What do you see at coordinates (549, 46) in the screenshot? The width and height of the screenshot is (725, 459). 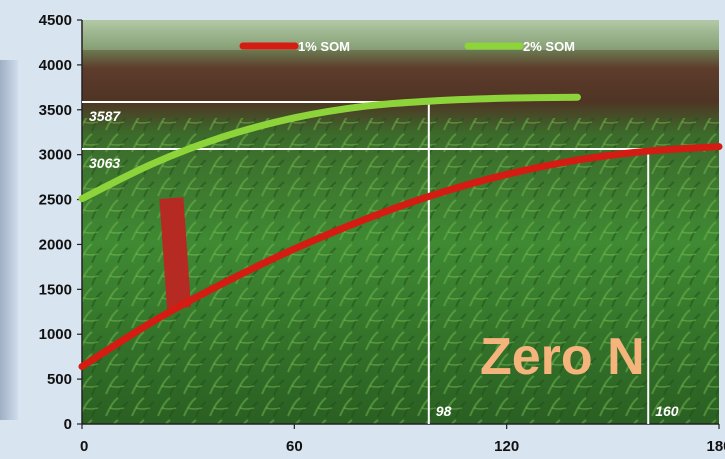 I see `legend-label: 2% SOM` at bounding box center [549, 46].